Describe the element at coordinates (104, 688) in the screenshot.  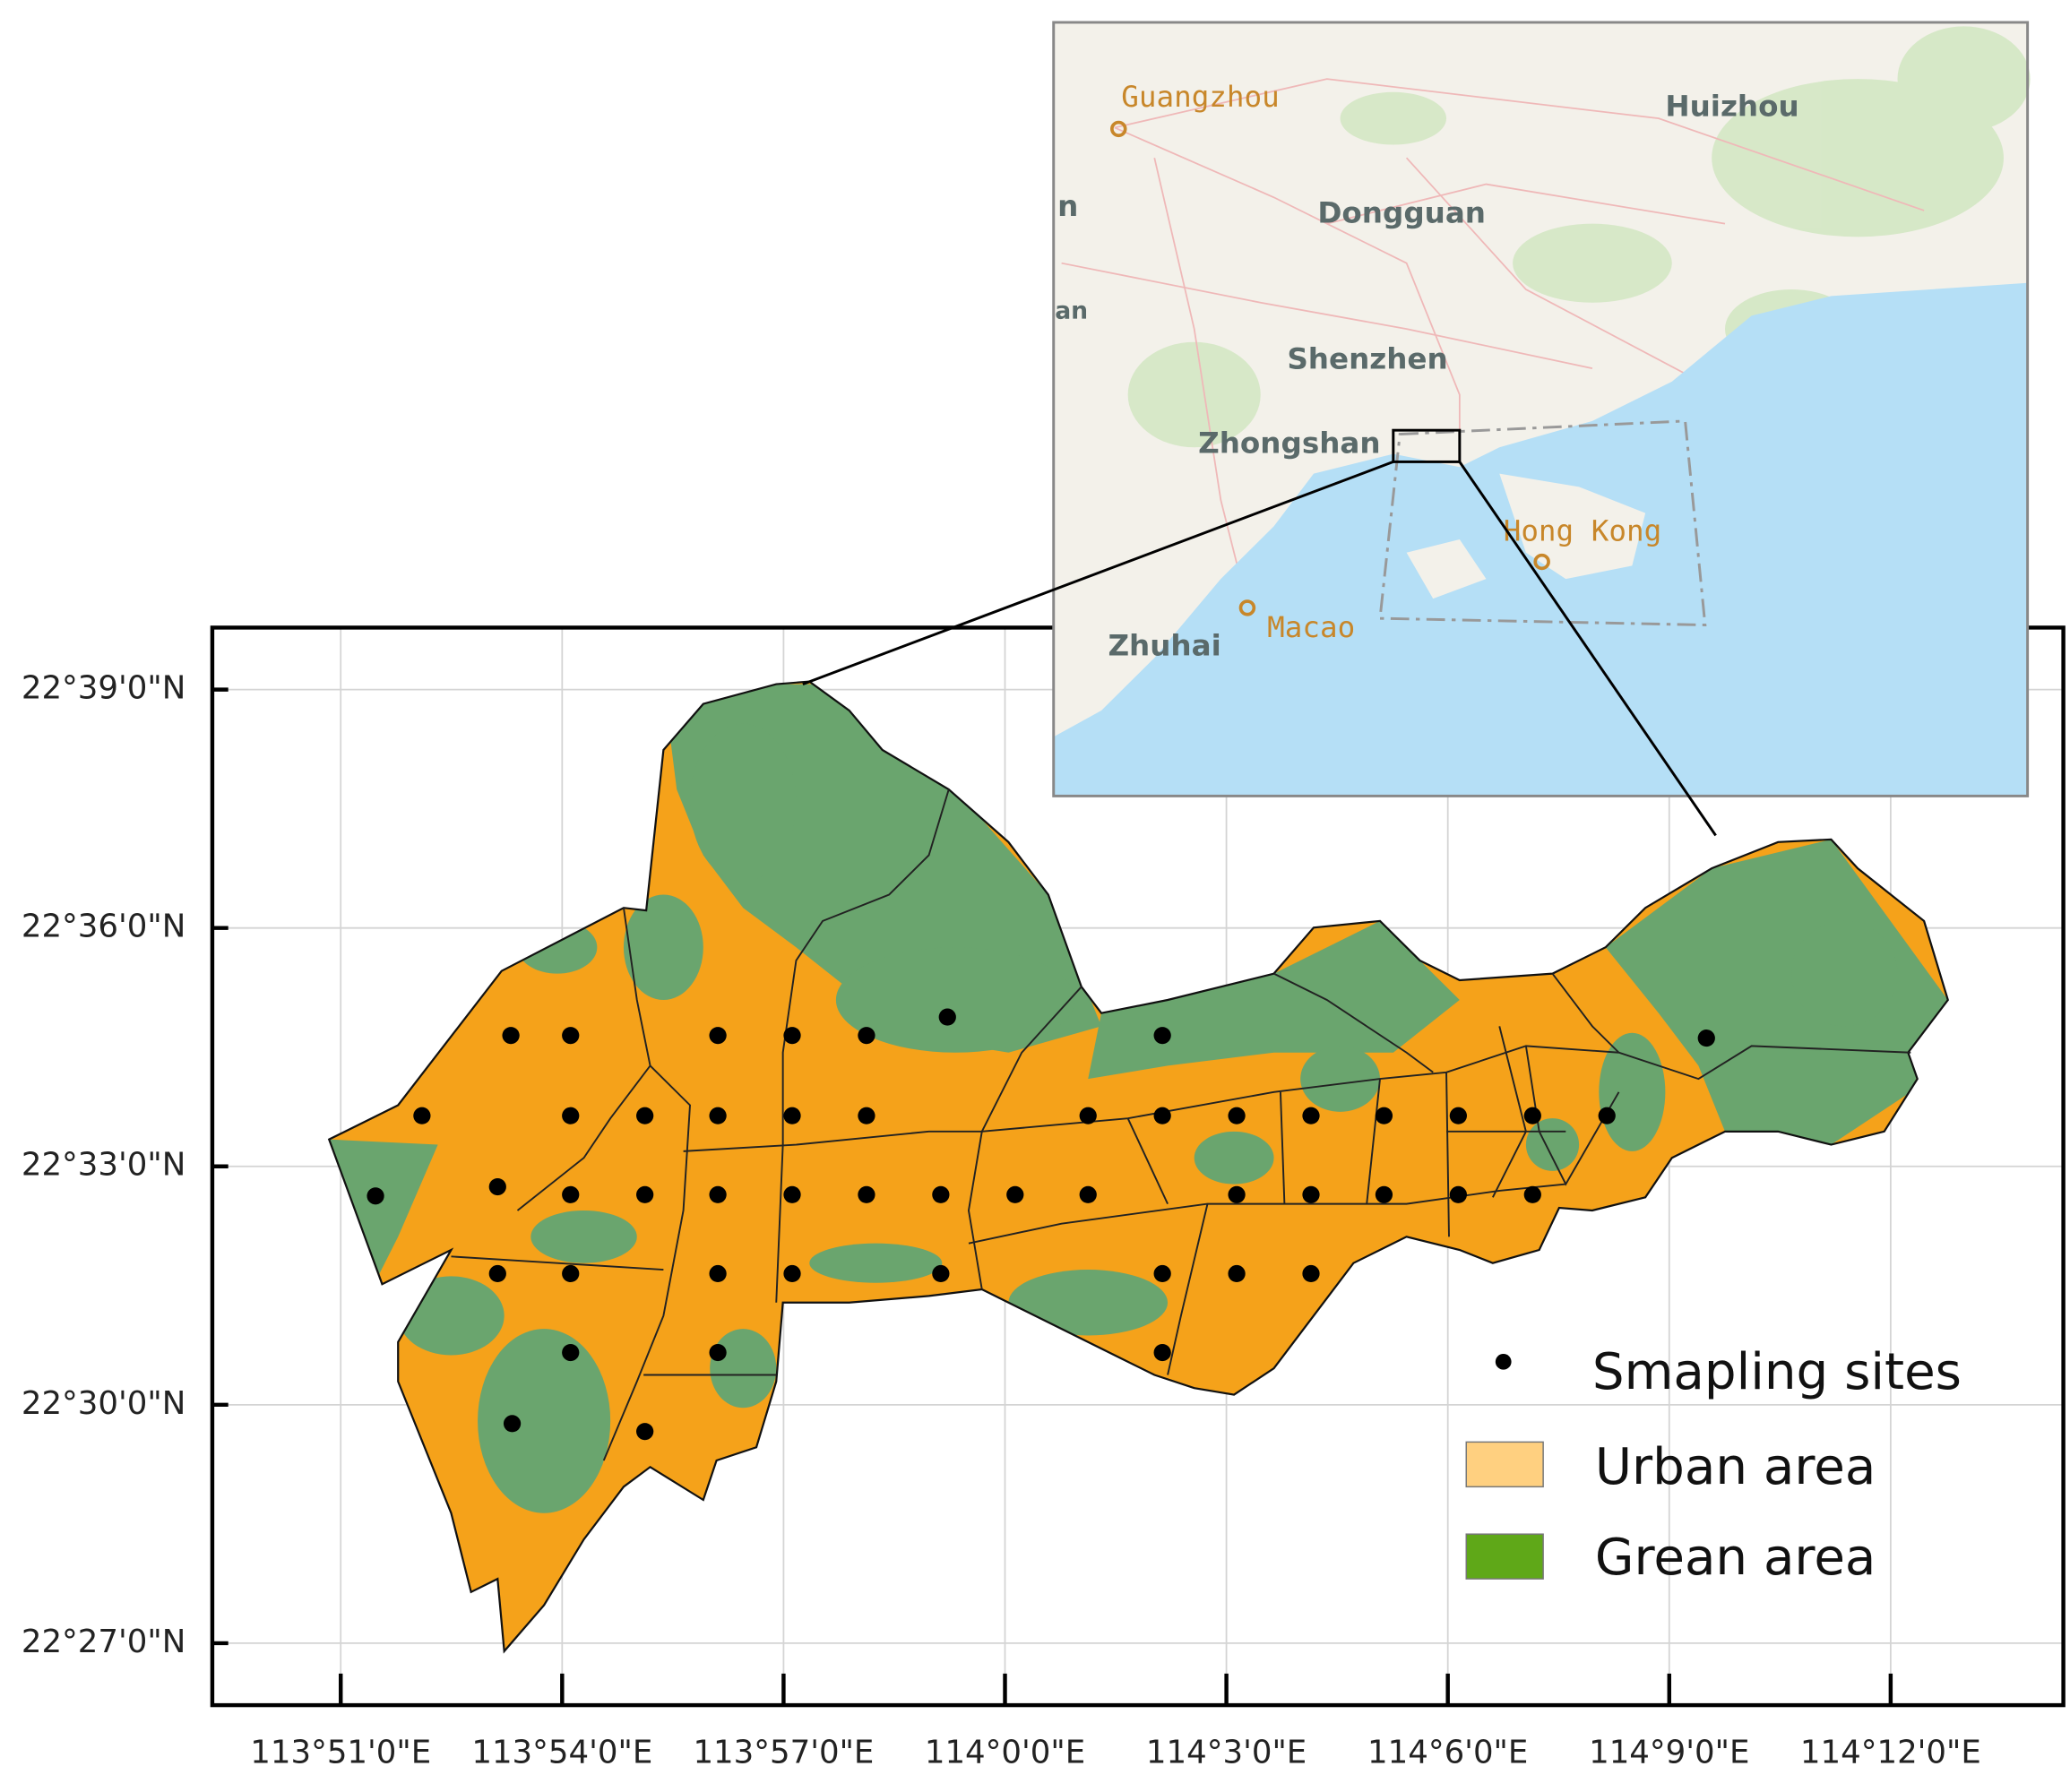
I see `y-tick-label: 22°39'0"N` at that location.